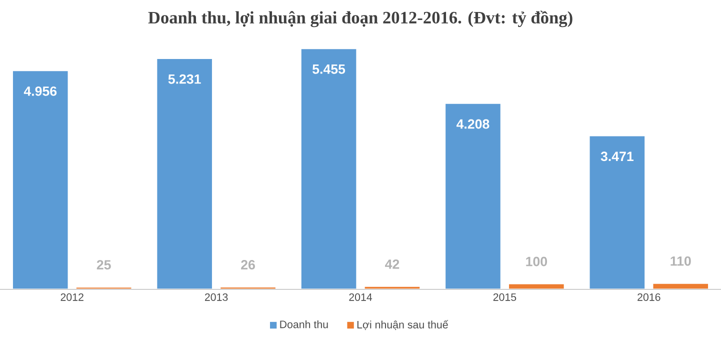 This screenshot has width=721, height=350. Describe the element at coordinates (473, 124) in the screenshot. I see `data-label: 4.208` at that location.